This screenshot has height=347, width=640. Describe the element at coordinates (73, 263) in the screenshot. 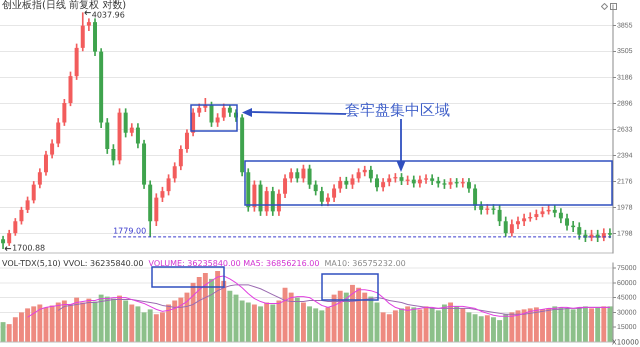

I see `chart-title: VOL-TDX(5,10) VVOL: 36235840.00` at that location.